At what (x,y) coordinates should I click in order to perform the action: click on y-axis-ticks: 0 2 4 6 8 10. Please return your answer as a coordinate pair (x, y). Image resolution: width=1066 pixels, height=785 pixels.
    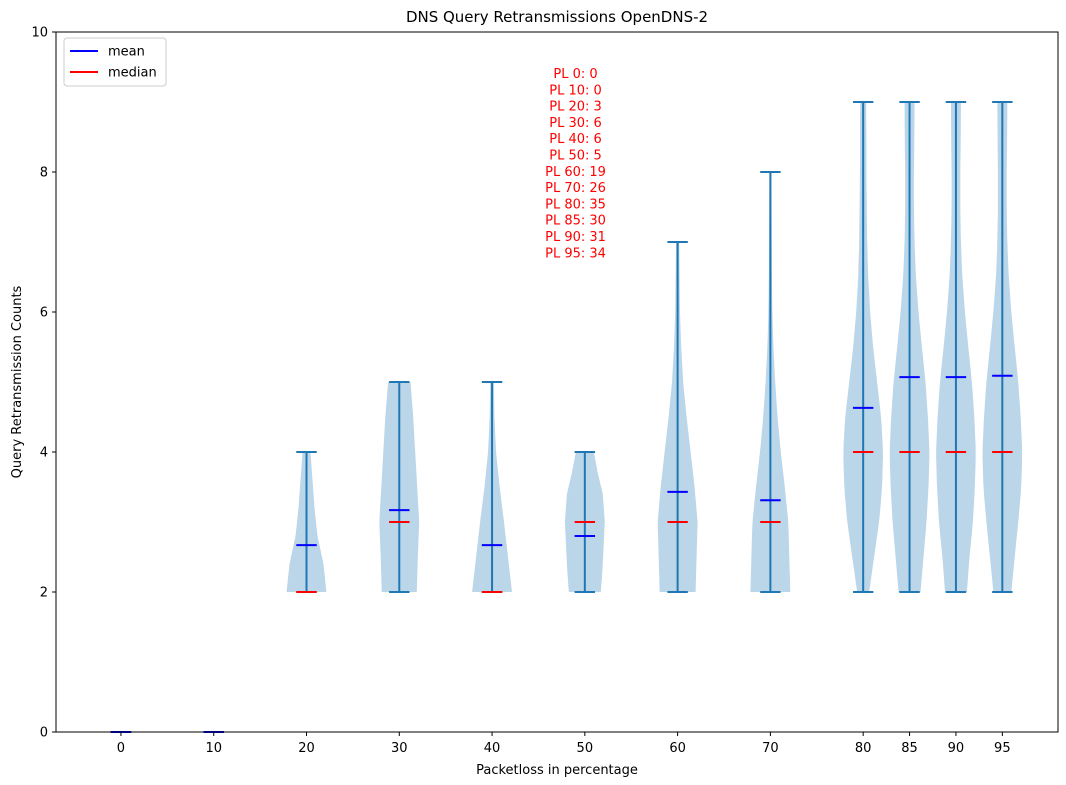
    Looking at the image, I should click on (43, 383).